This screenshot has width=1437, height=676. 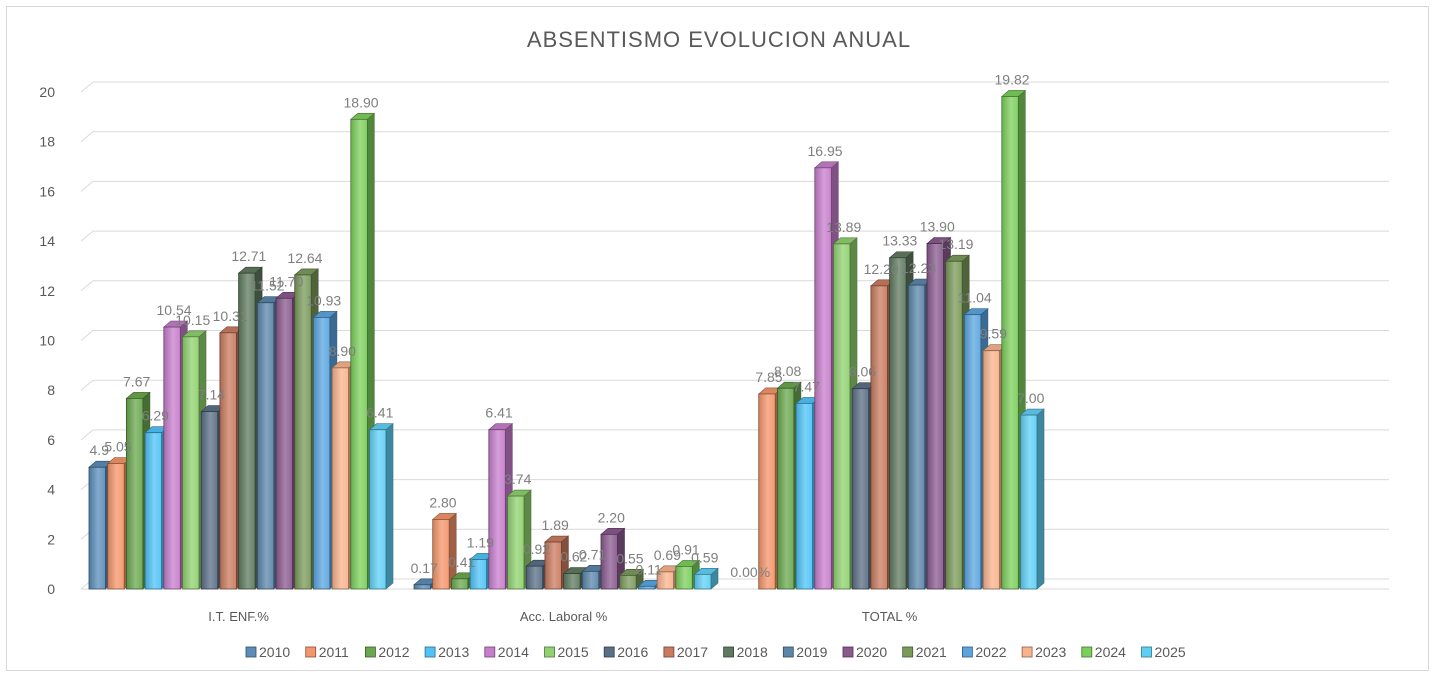 I want to click on category-label: I.T. ENF.%, so click(x=238, y=616).